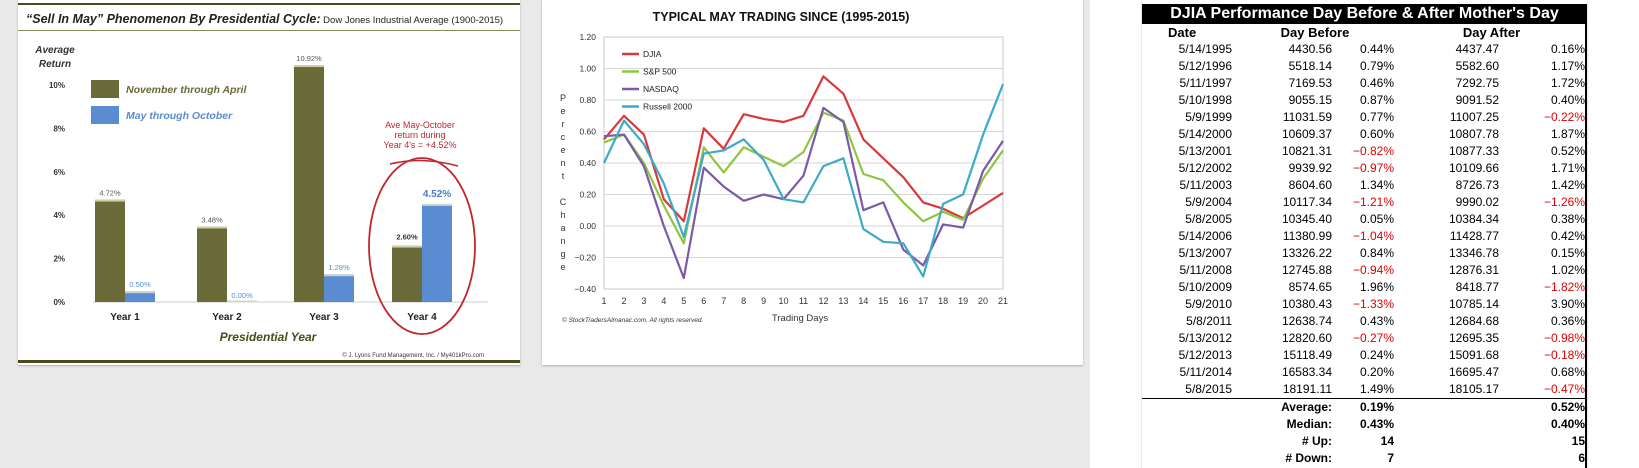 This screenshot has height=468, width=1639. What do you see at coordinates (1473, 372) in the screenshot?
I see `cell-close-after: 16695.47` at bounding box center [1473, 372].